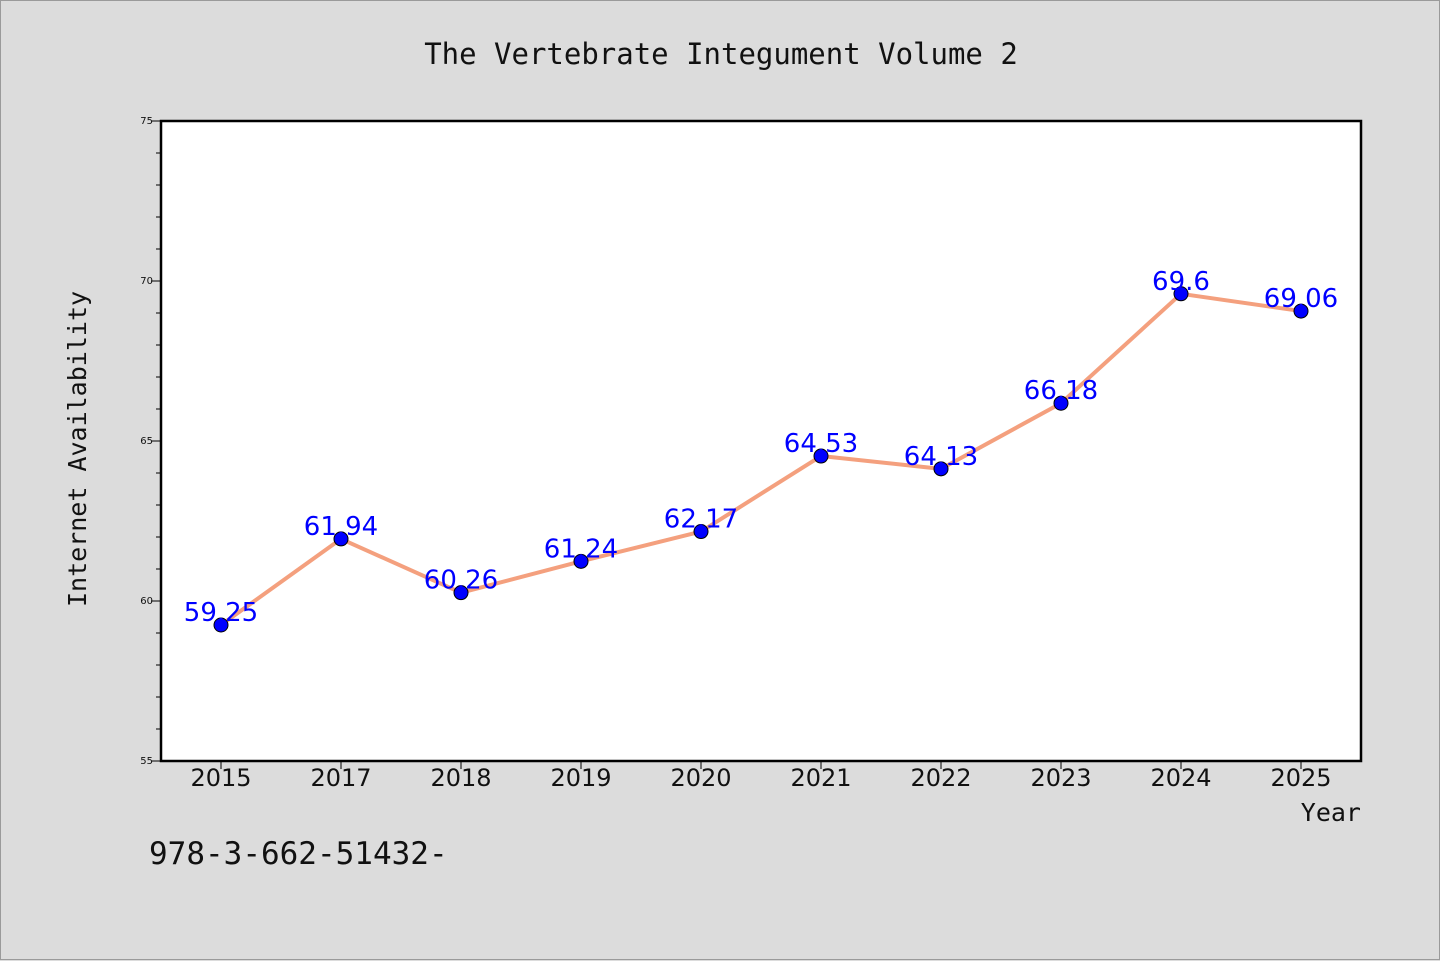 The height and width of the screenshot is (961, 1440). I want to click on x-tick-label: 2020, so click(700, 778).